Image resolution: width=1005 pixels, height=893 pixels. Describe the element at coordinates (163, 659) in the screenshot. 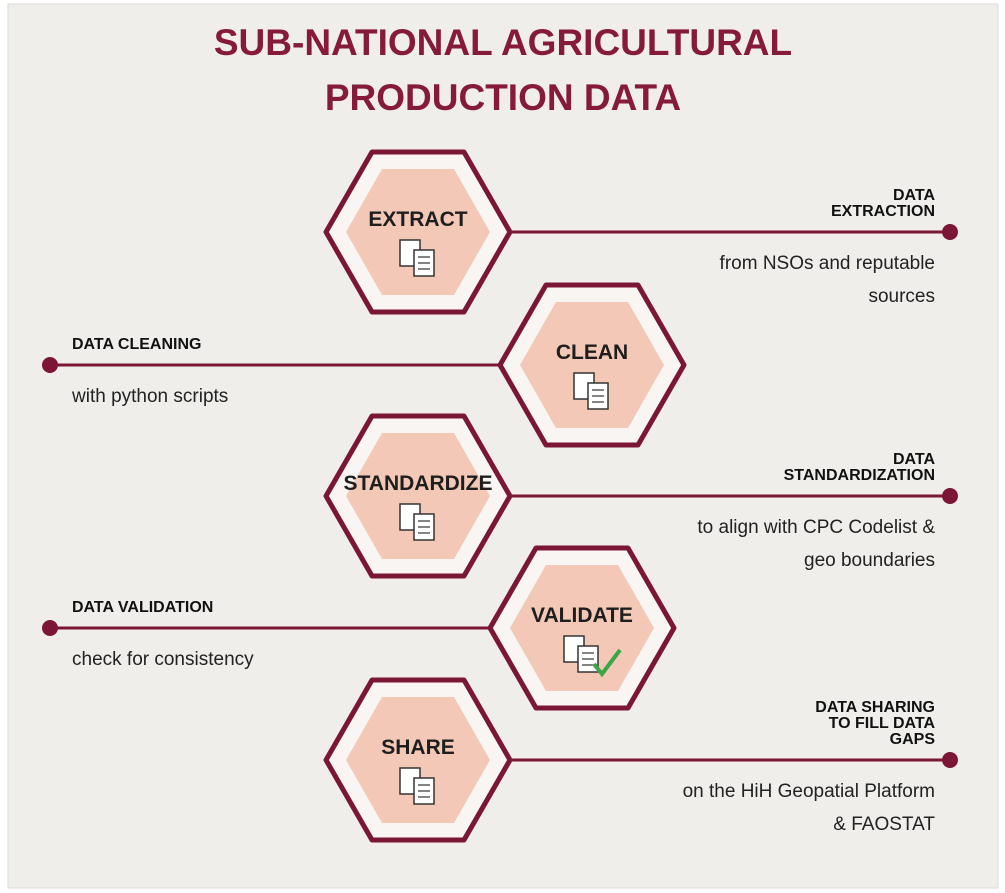

I see `step-description: check for consistency` at that location.